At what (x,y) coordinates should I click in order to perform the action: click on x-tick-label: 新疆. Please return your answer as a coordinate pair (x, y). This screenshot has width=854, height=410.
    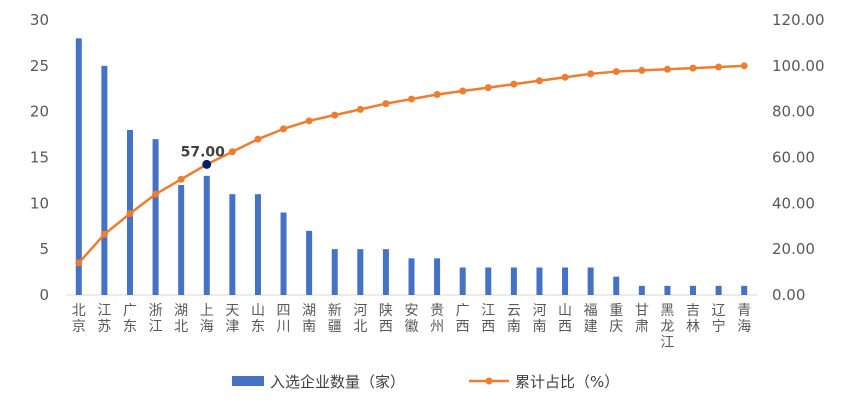
    Looking at the image, I should click on (335, 319).